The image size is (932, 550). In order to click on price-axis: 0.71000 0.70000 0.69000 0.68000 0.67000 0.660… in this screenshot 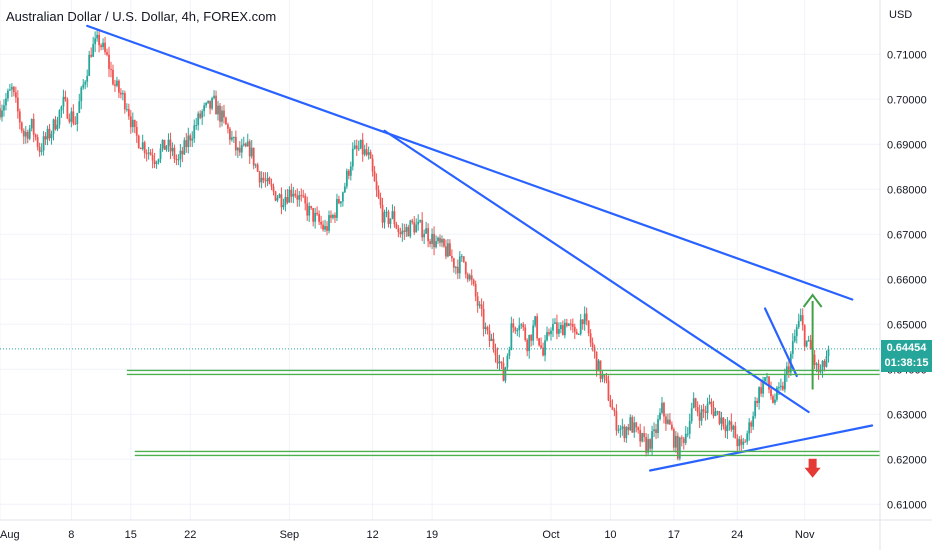, I will do `click(903, 275)`.